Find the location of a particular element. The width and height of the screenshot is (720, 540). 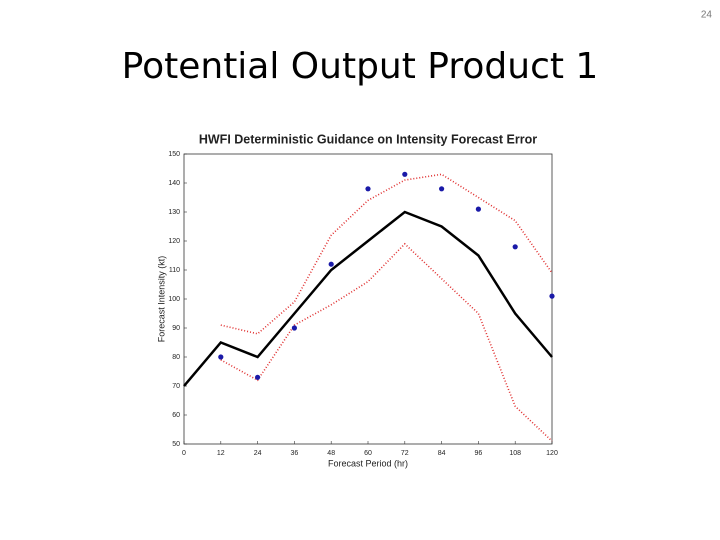

slide-number: 24 is located at coordinates (707, 15).